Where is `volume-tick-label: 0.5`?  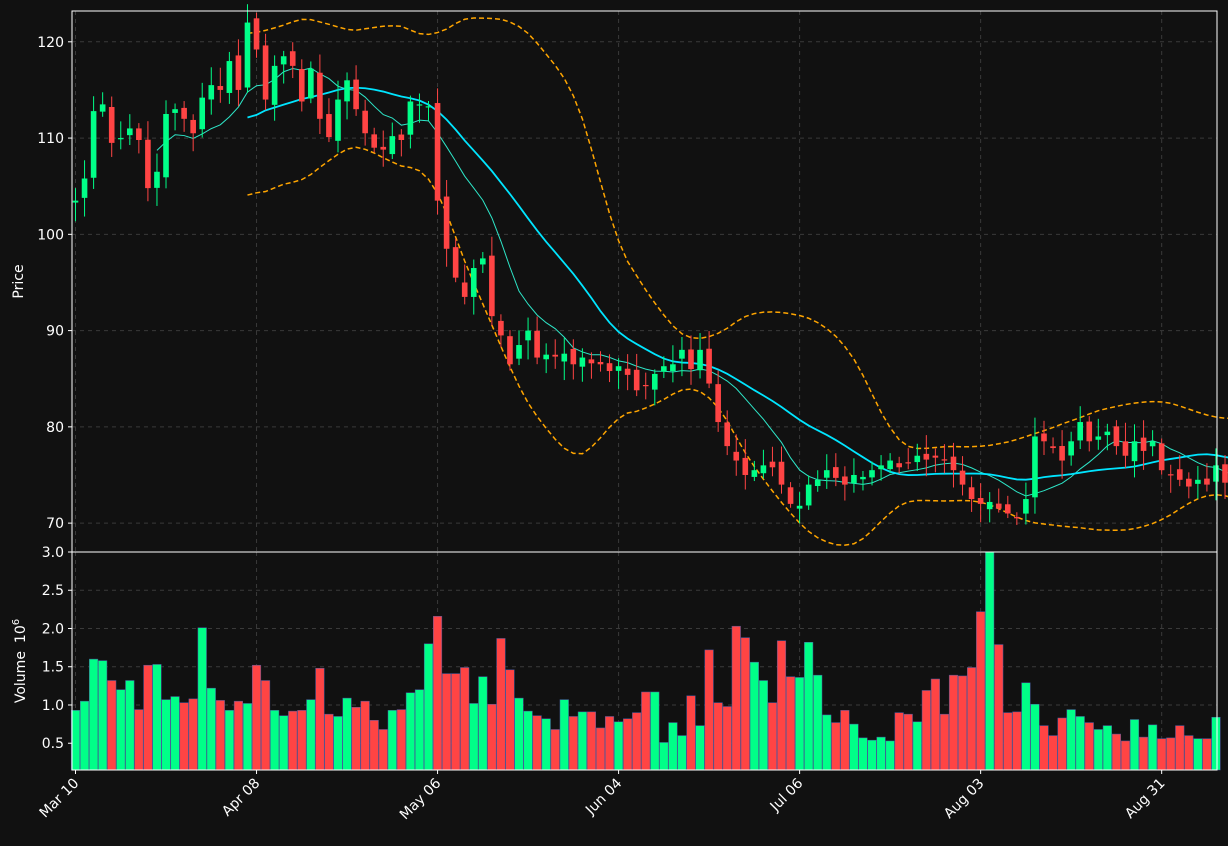 volume-tick-label: 0.5 is located at coordinates (53, 744).